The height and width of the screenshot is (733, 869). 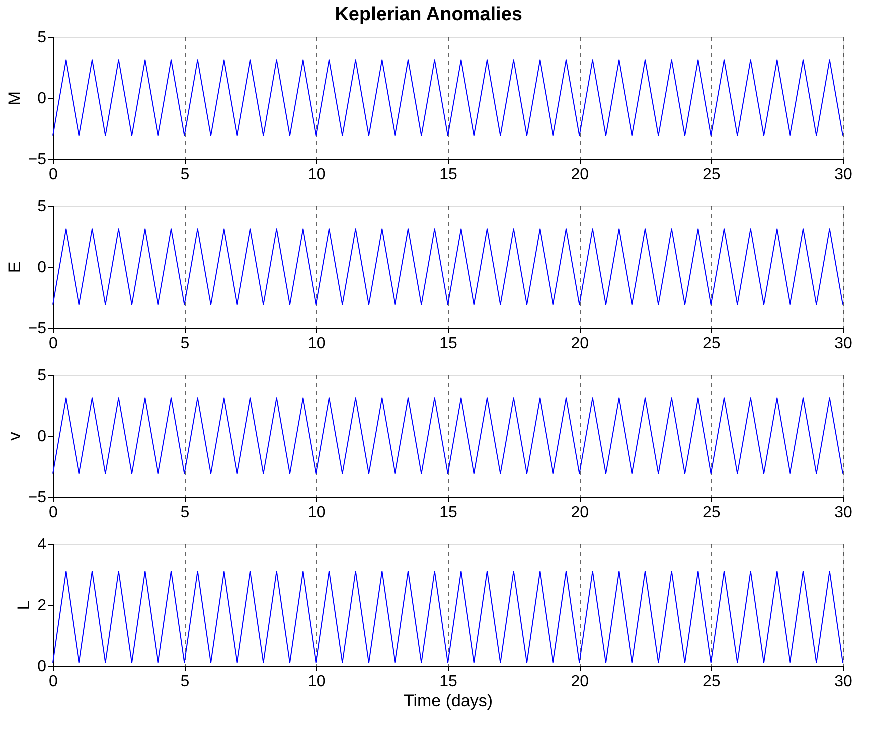 I want to click on y-axis-title: M, so click(x=14, y=98).